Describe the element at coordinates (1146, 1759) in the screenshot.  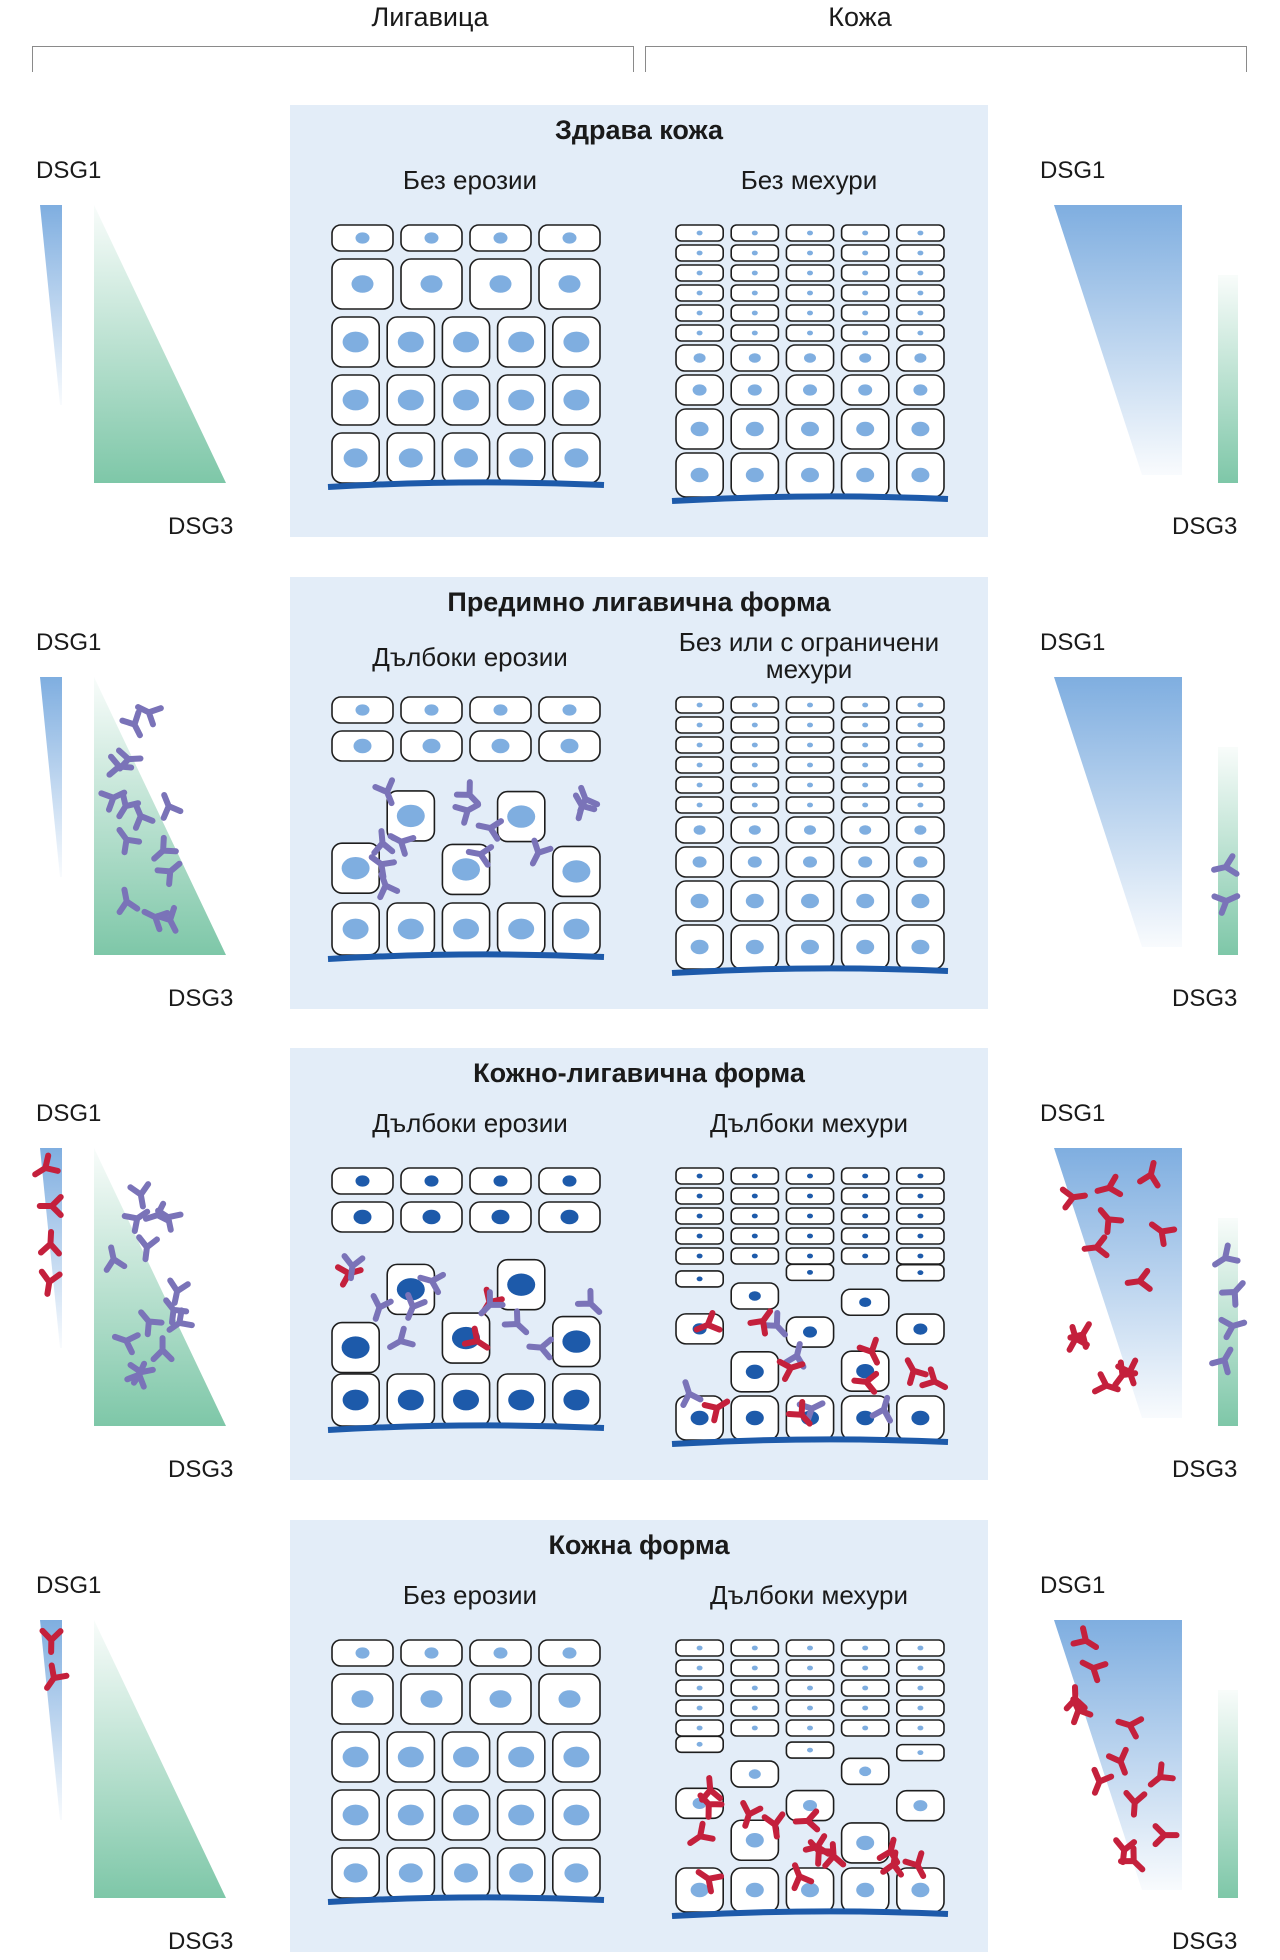
I see `skin-expression-gradient` at that location.